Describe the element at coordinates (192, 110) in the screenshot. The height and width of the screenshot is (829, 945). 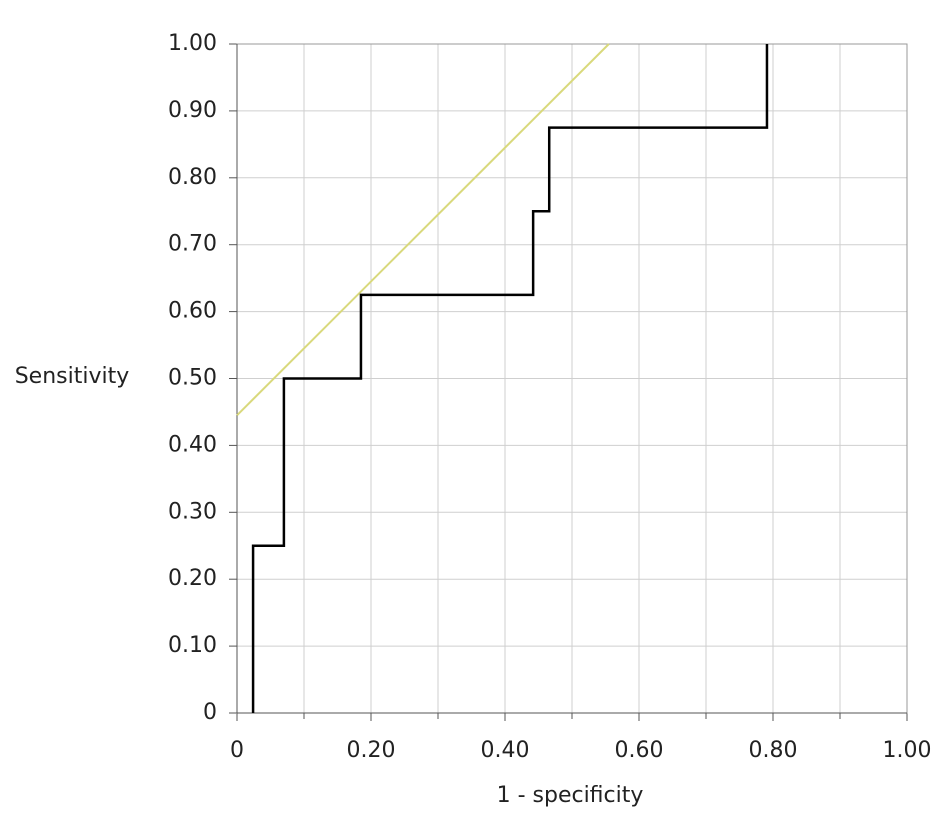
I see `y-tick-label: 0.90` at that location.